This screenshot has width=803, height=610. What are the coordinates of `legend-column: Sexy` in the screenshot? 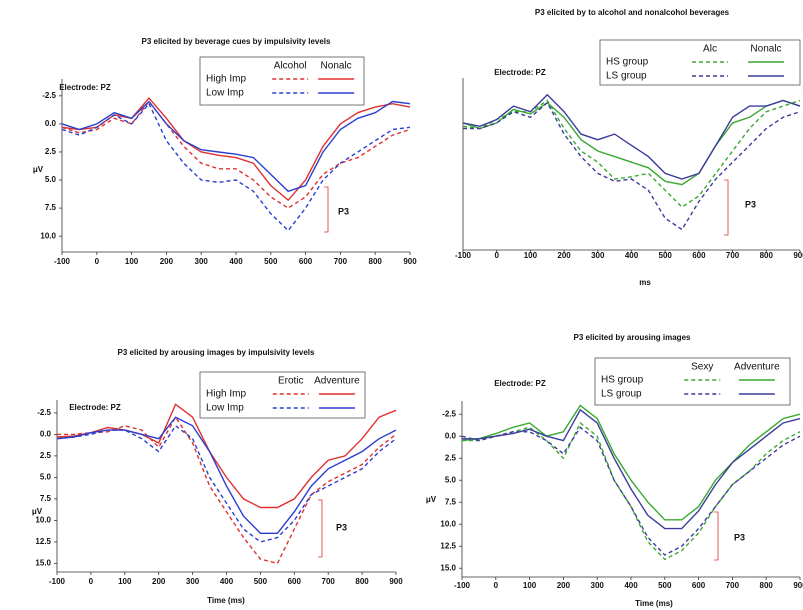 It's located at (702, 367).